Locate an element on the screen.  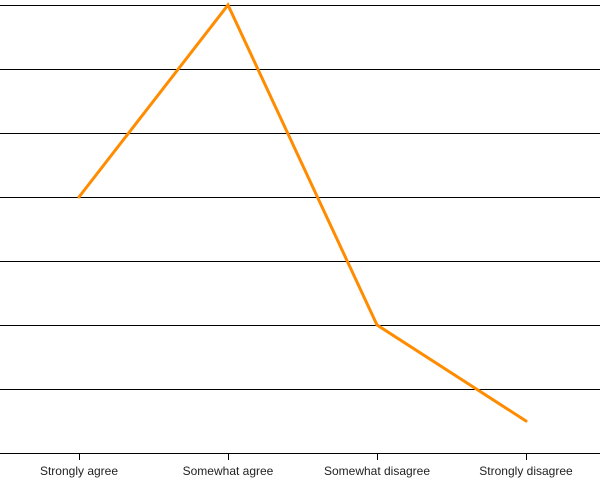
x-tick-label: Strongly disagree is located at coordinates (526, 471).